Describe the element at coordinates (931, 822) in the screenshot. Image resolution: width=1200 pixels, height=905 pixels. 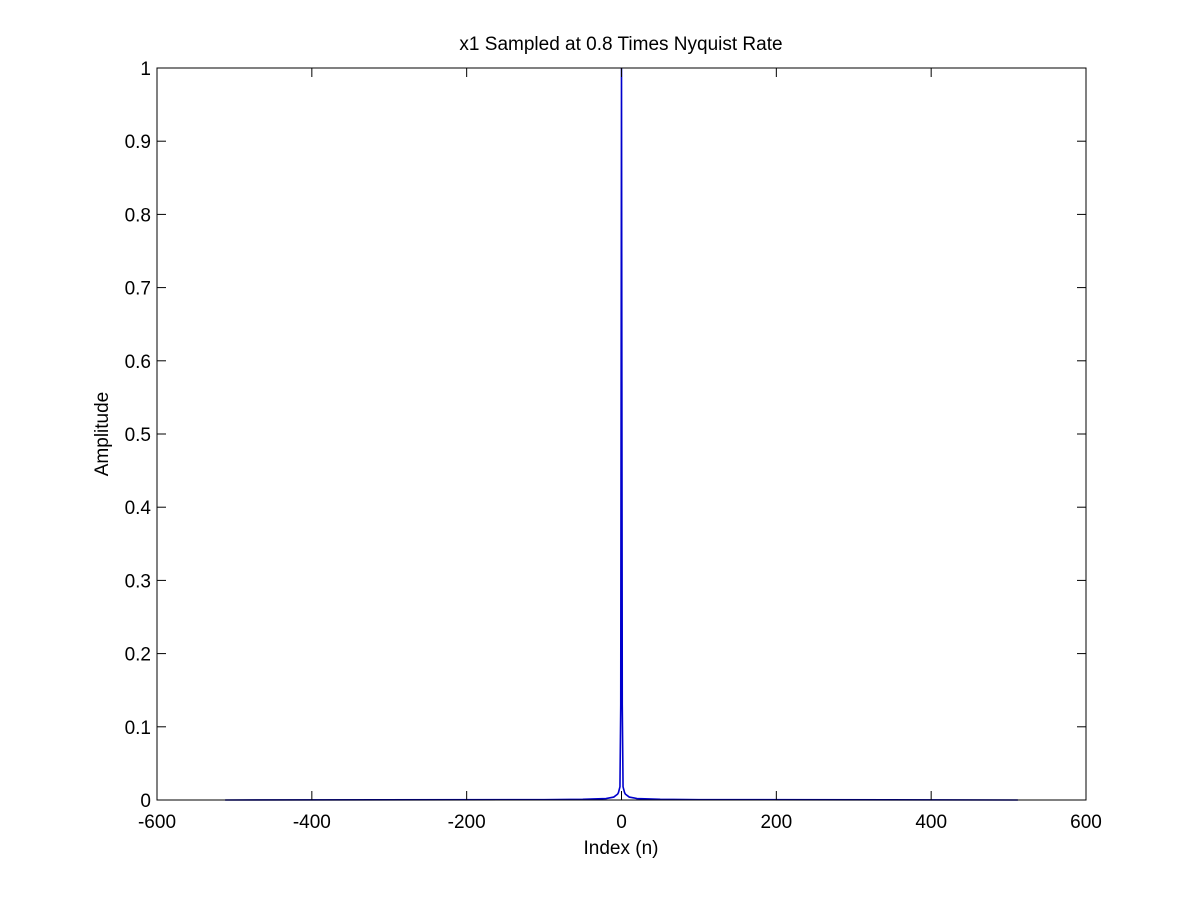
I see `x-tick-label: 400` at that location.